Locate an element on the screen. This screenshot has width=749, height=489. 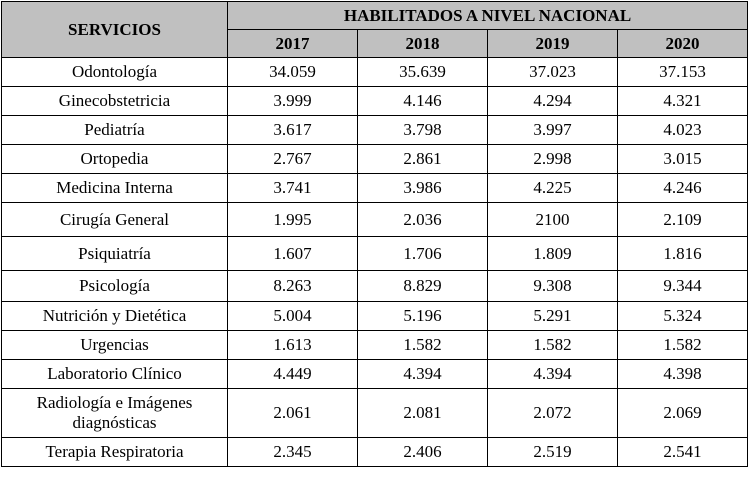
table-row: Odontología 34.059 35.639 37.023 37.153 is located at coordinates (375, 72).